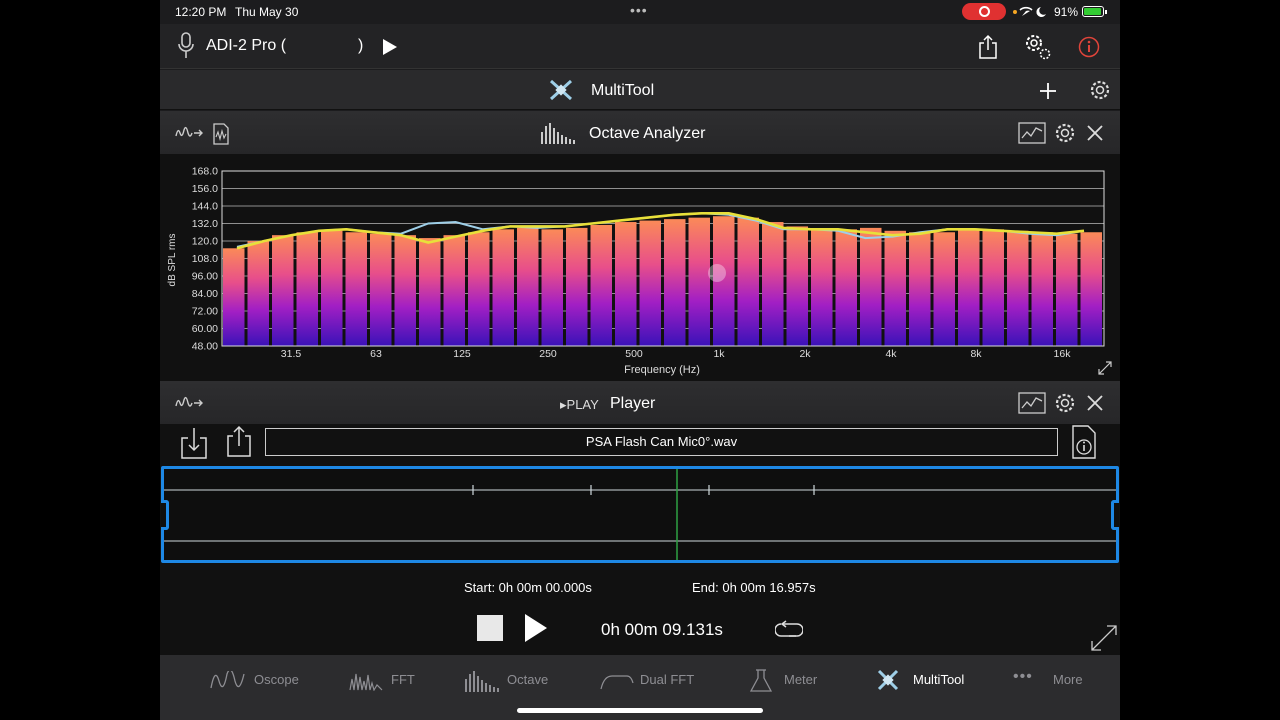 The width and height of the screenshot is (1280, 720). What do you see at coordinates (366, 682) in the screenshot?
I see `fft-icon` at bounding box center [366, 682].